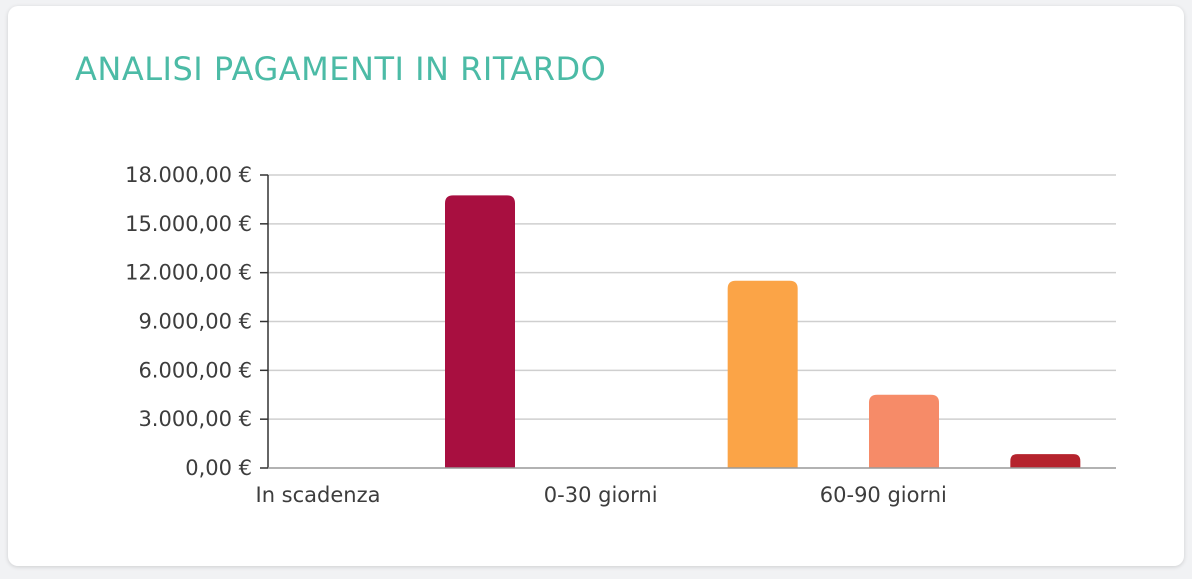  I want to click on y-tick-label: 9.000,00 €, so click(195, 322).